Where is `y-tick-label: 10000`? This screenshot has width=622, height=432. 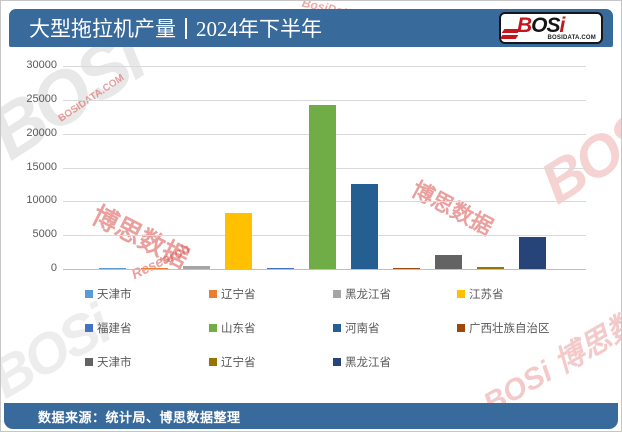
y-tick-label: 10000 is located at coordinates (41, 200).